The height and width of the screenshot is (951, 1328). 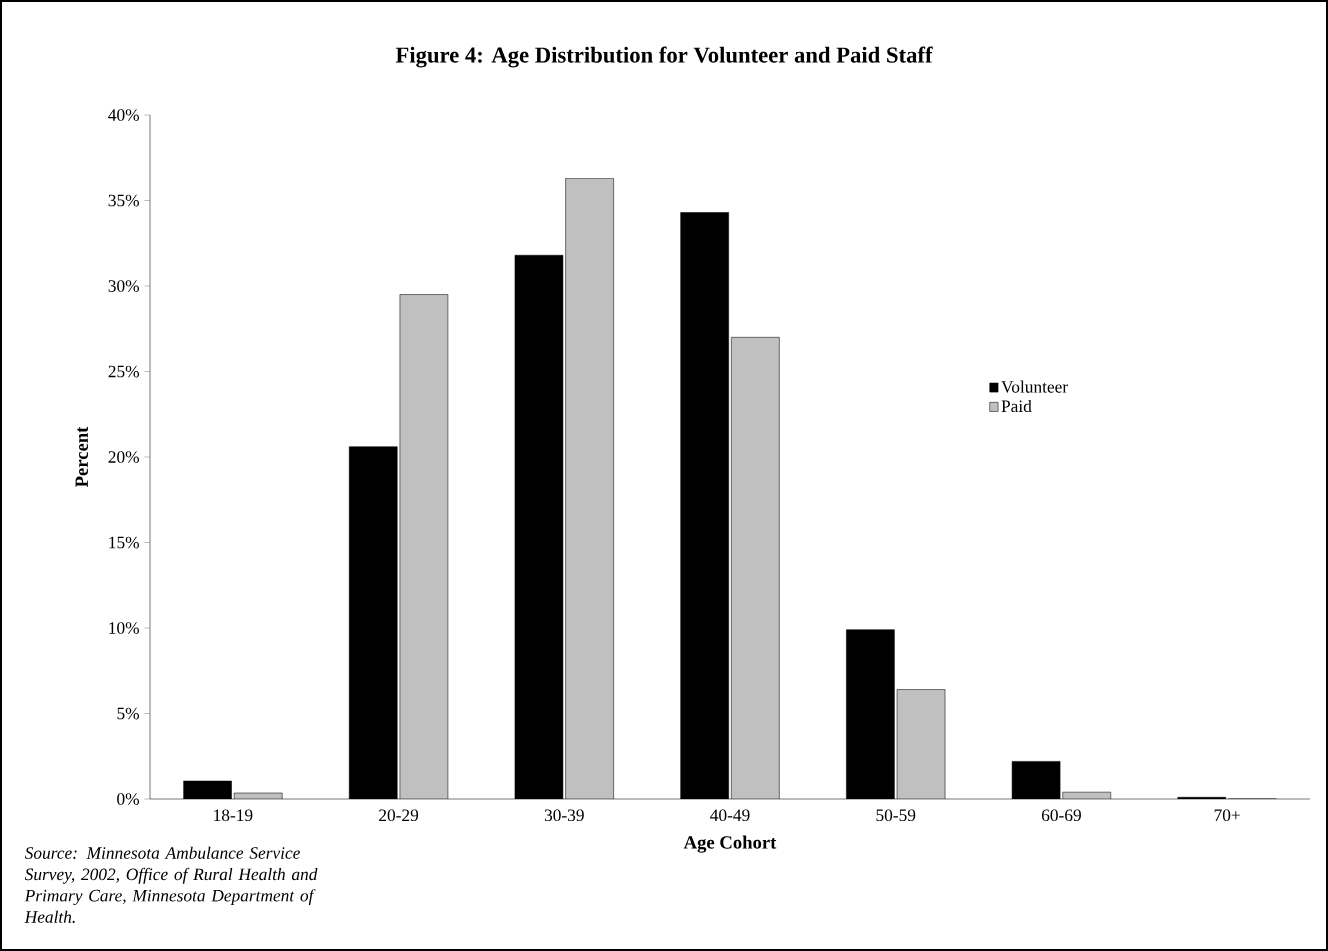 What do you see at coordinates (730, 815) in the screenshot?
I see `x-tick-label: 40-49` at bounding box center [730, 815].